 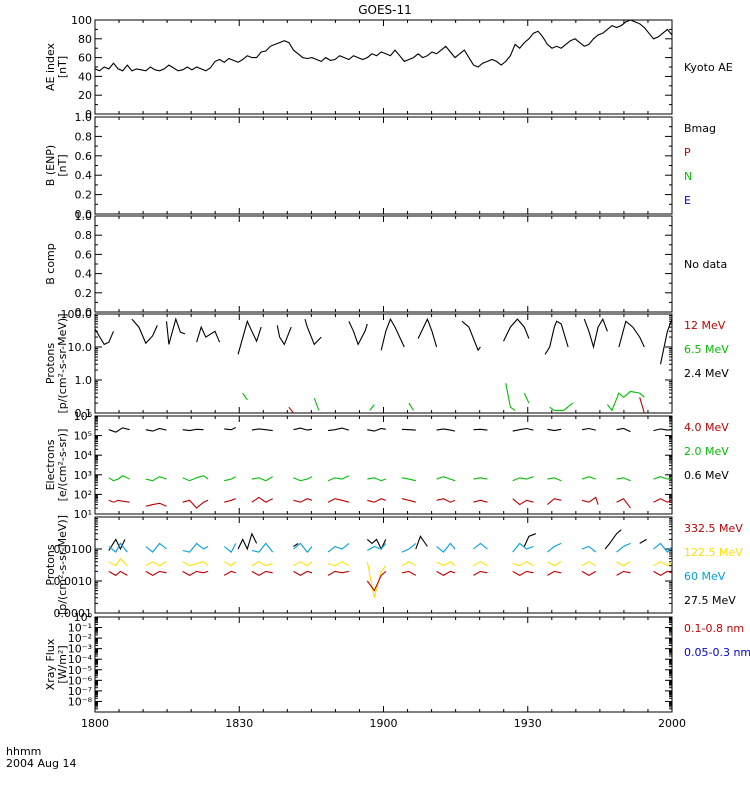 What do you see at coordinates (80, 659) in the screenshot?
I see `y-tick-label: 10⁻⁴` at bounding box center [80, 659].